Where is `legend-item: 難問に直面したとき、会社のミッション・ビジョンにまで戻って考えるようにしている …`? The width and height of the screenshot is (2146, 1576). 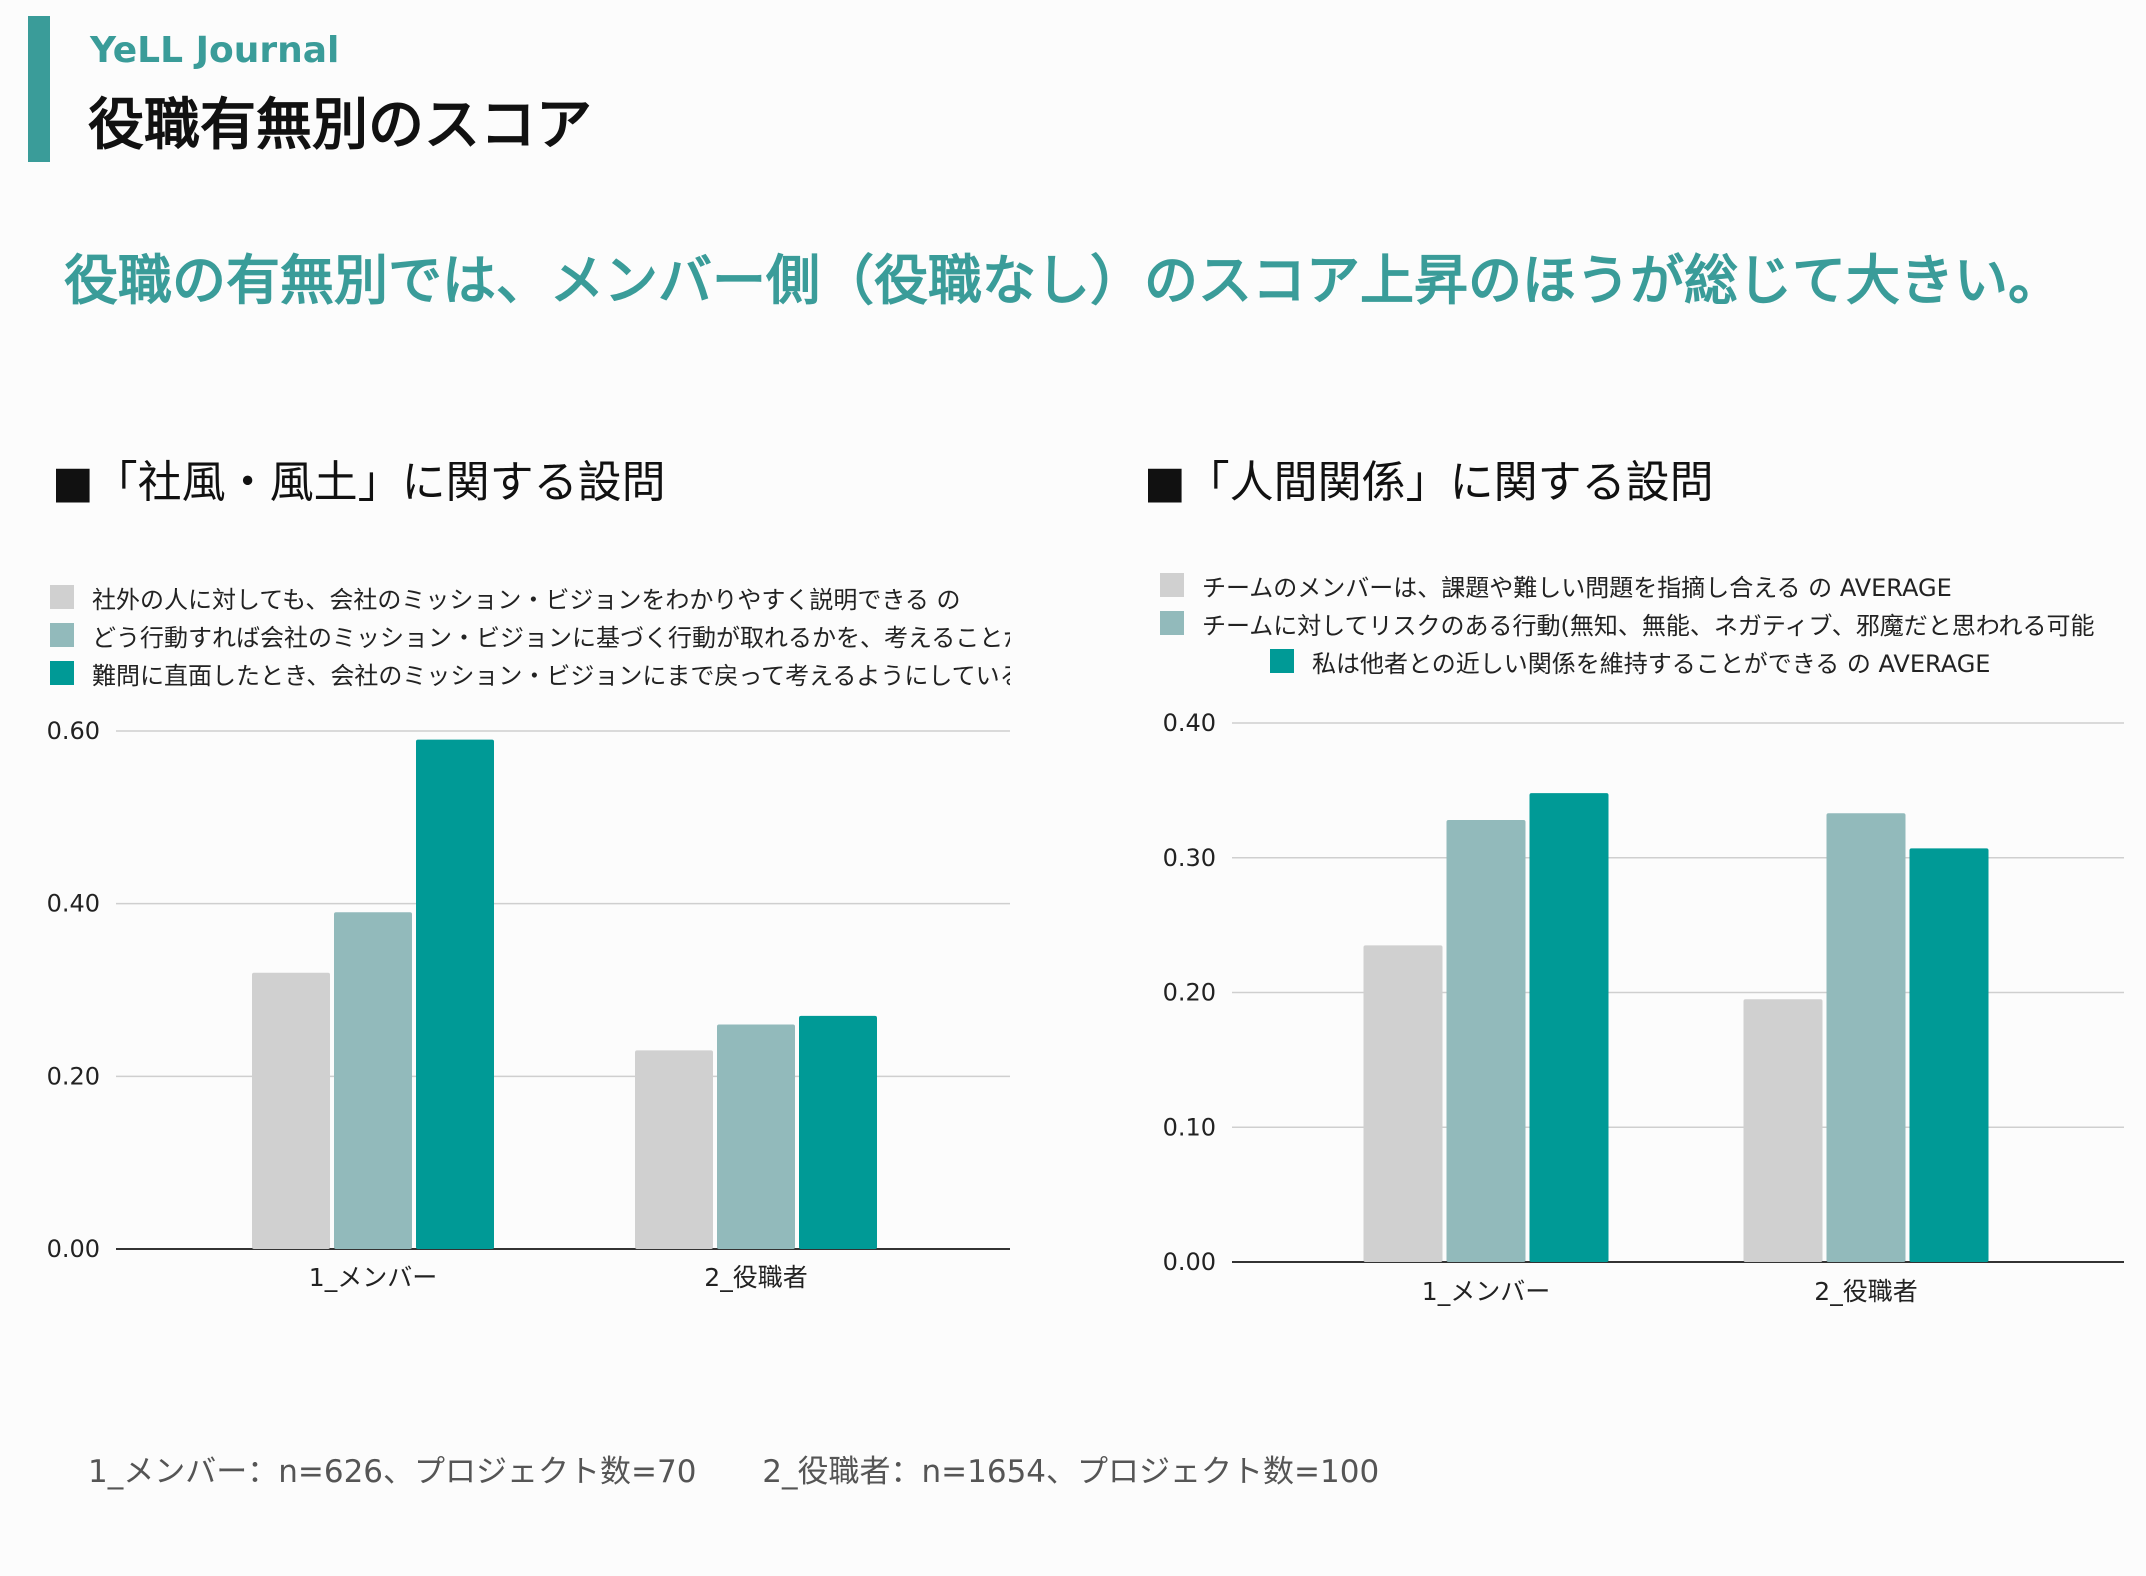 legend-item: 難問に直面したとき、会社のミッション・ビジョンにまで戻って考えるようにしている … is located at coordinates (530, 673).